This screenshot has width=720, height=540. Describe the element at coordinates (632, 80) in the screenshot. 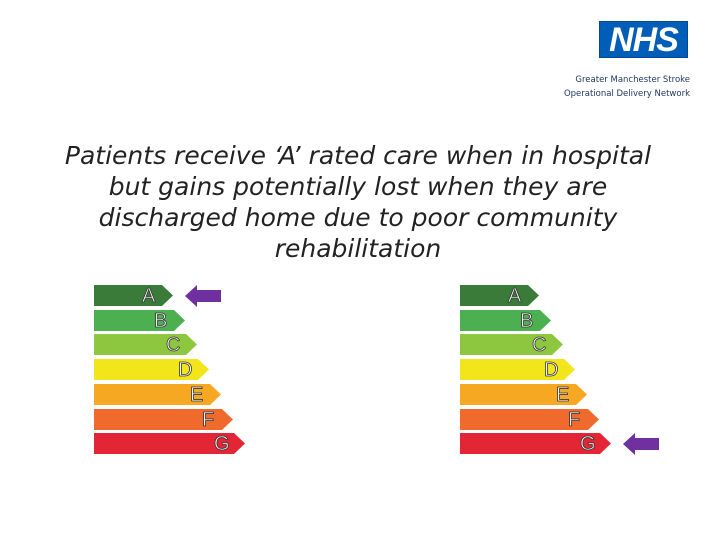

I see `org-name-line1: Greater Manchester Stroke` at that location.